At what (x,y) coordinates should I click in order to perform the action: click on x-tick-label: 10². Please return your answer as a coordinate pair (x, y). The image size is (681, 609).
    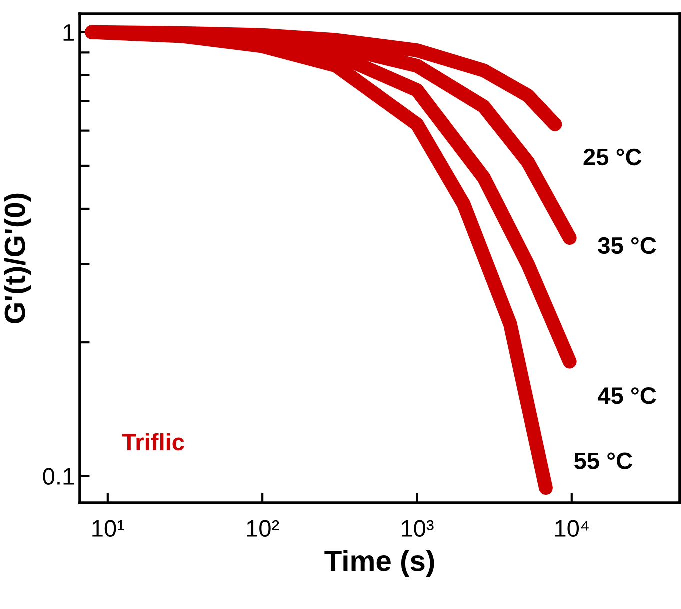
    Looking at the image, I should click on (263, 529).